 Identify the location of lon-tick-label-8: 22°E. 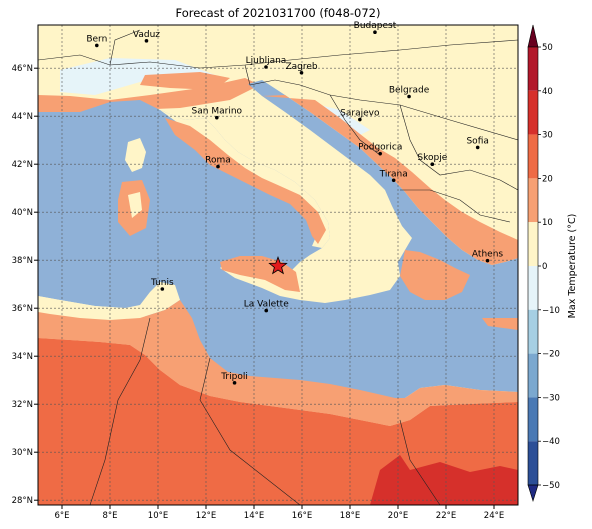
(446, 516).